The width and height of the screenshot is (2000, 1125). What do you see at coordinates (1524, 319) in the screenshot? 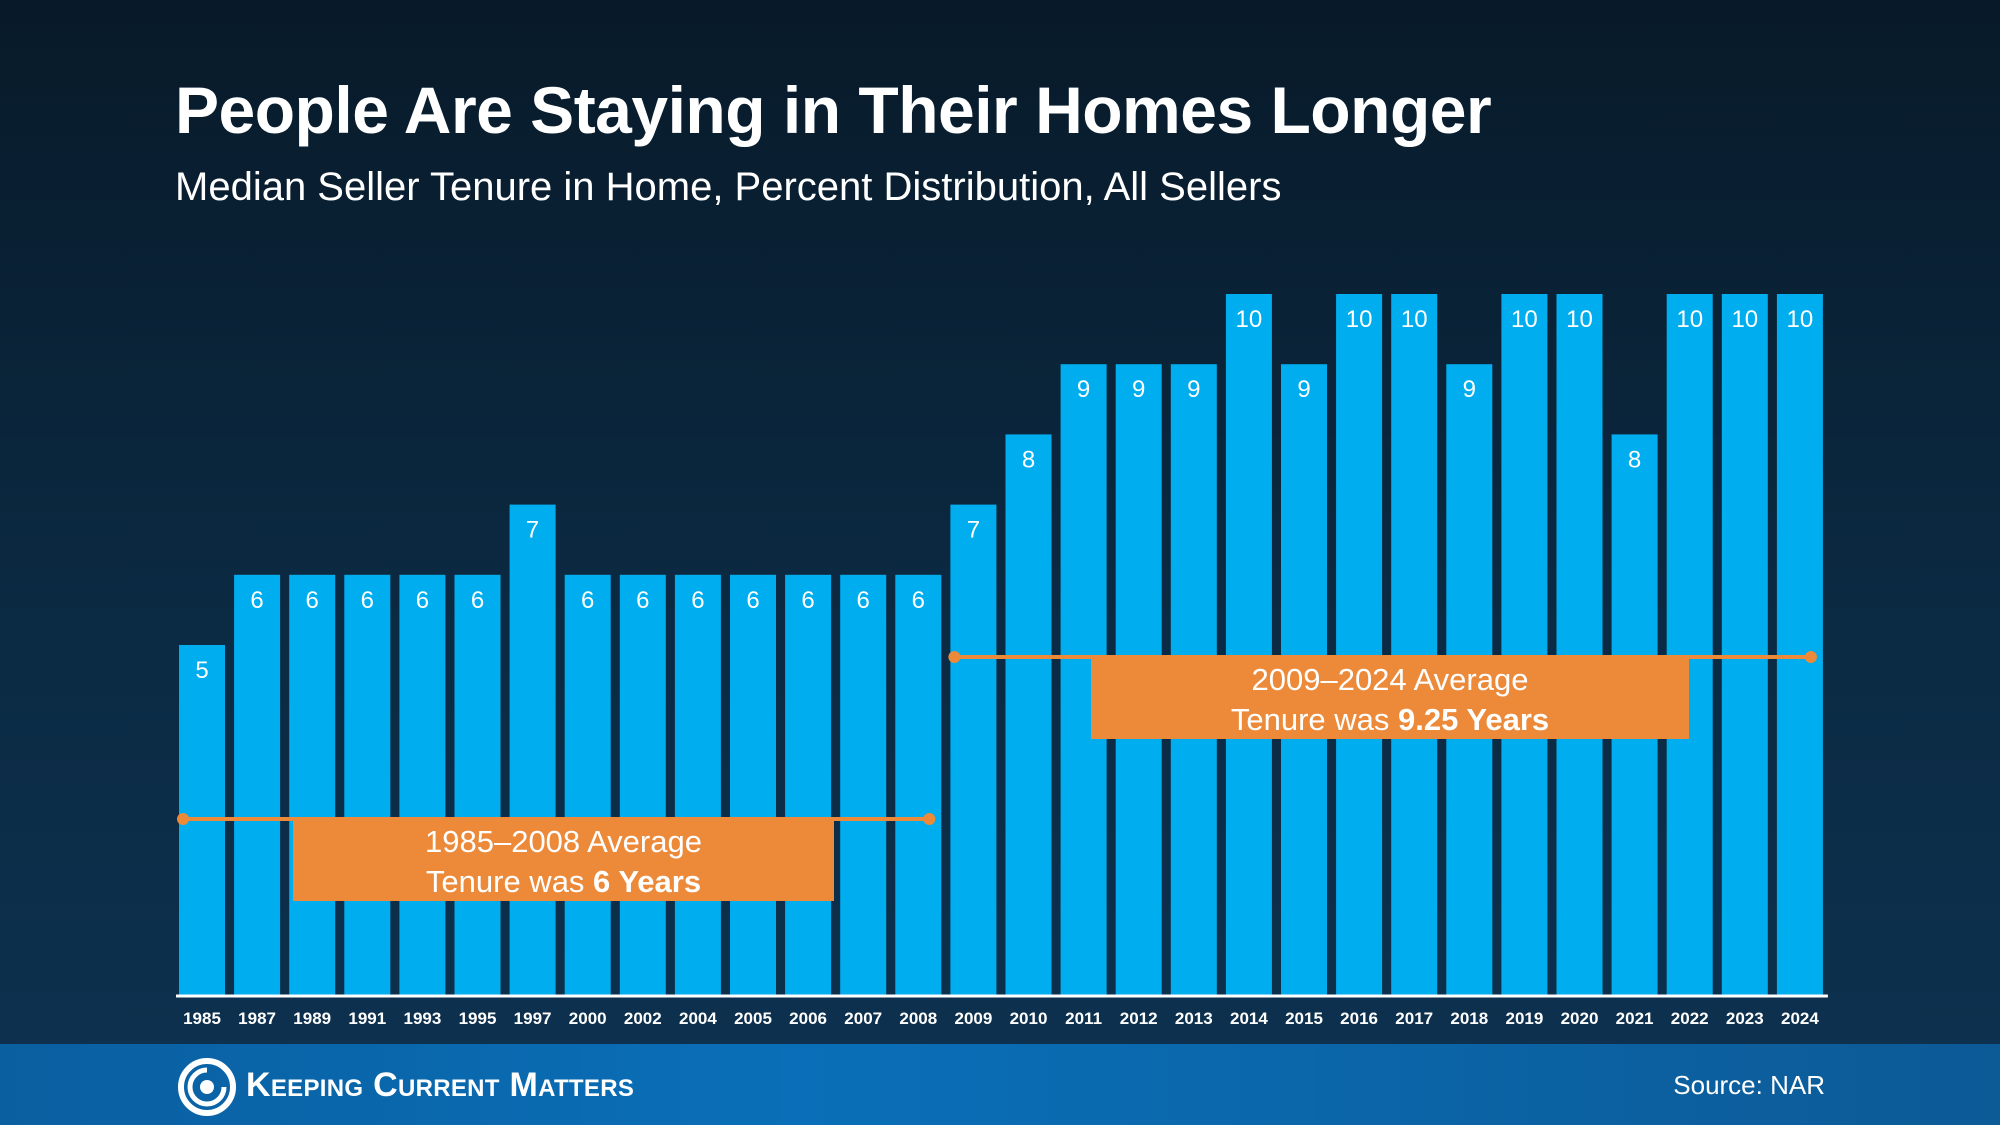
I see `value-label-2019: 10` at bounding box center [1524, 319].